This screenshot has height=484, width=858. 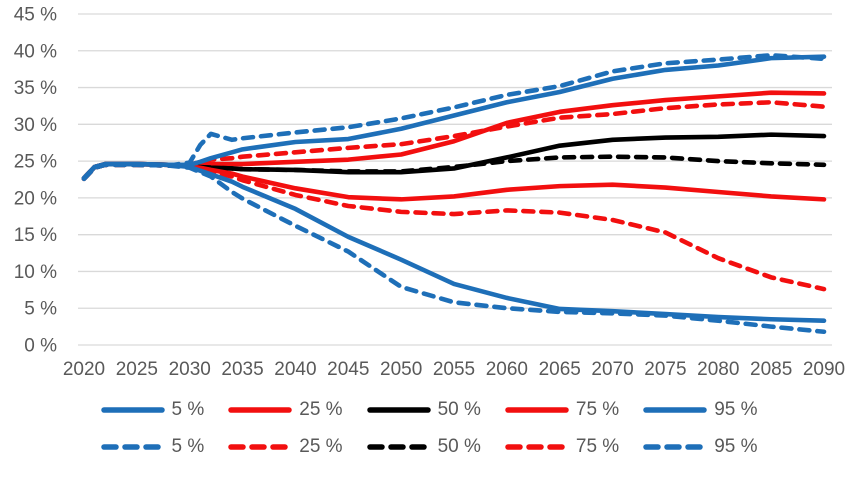 What do you see at coordinates (348, 369) in the screenshot?
I see `x-tick-label: 2045` at bounding box center [348, 369].